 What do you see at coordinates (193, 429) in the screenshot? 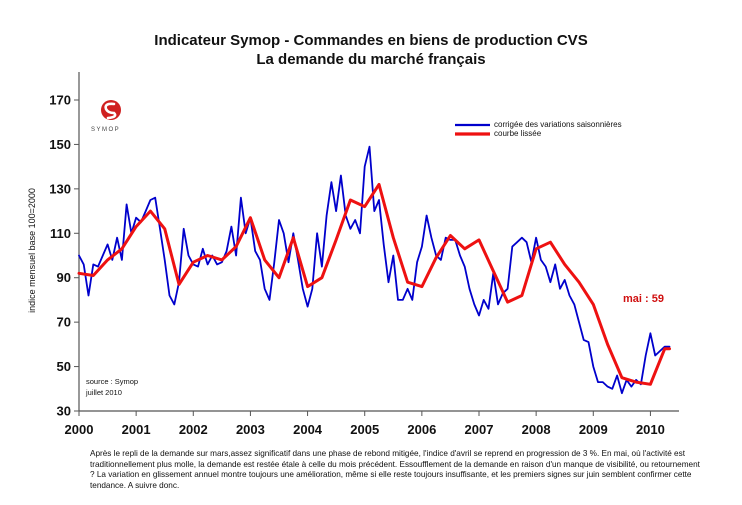
I see `x-tick-label: 2002` at bounding box center [193, 429].